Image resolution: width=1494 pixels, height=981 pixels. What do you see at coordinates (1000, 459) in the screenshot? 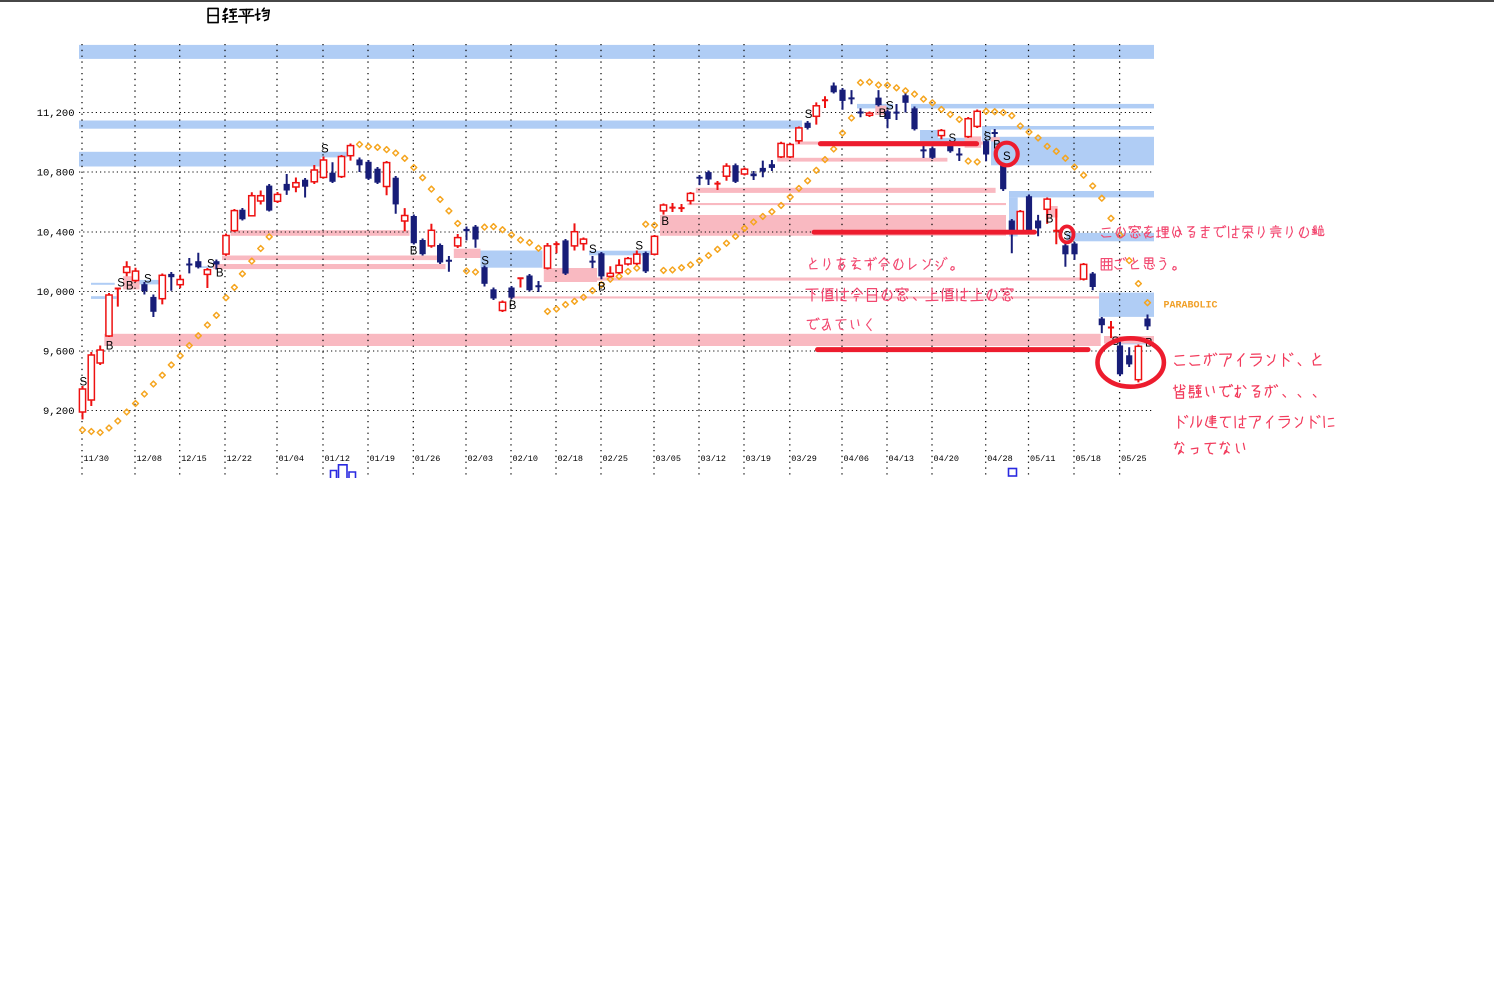
I see `svg-text: 04/28` at bounding box center [1000, 459].